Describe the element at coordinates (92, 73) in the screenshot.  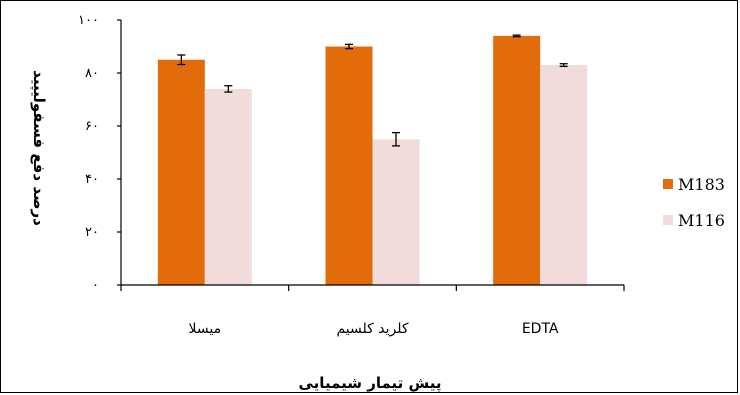
I see `y-tick-label: ۸۰` at that location.